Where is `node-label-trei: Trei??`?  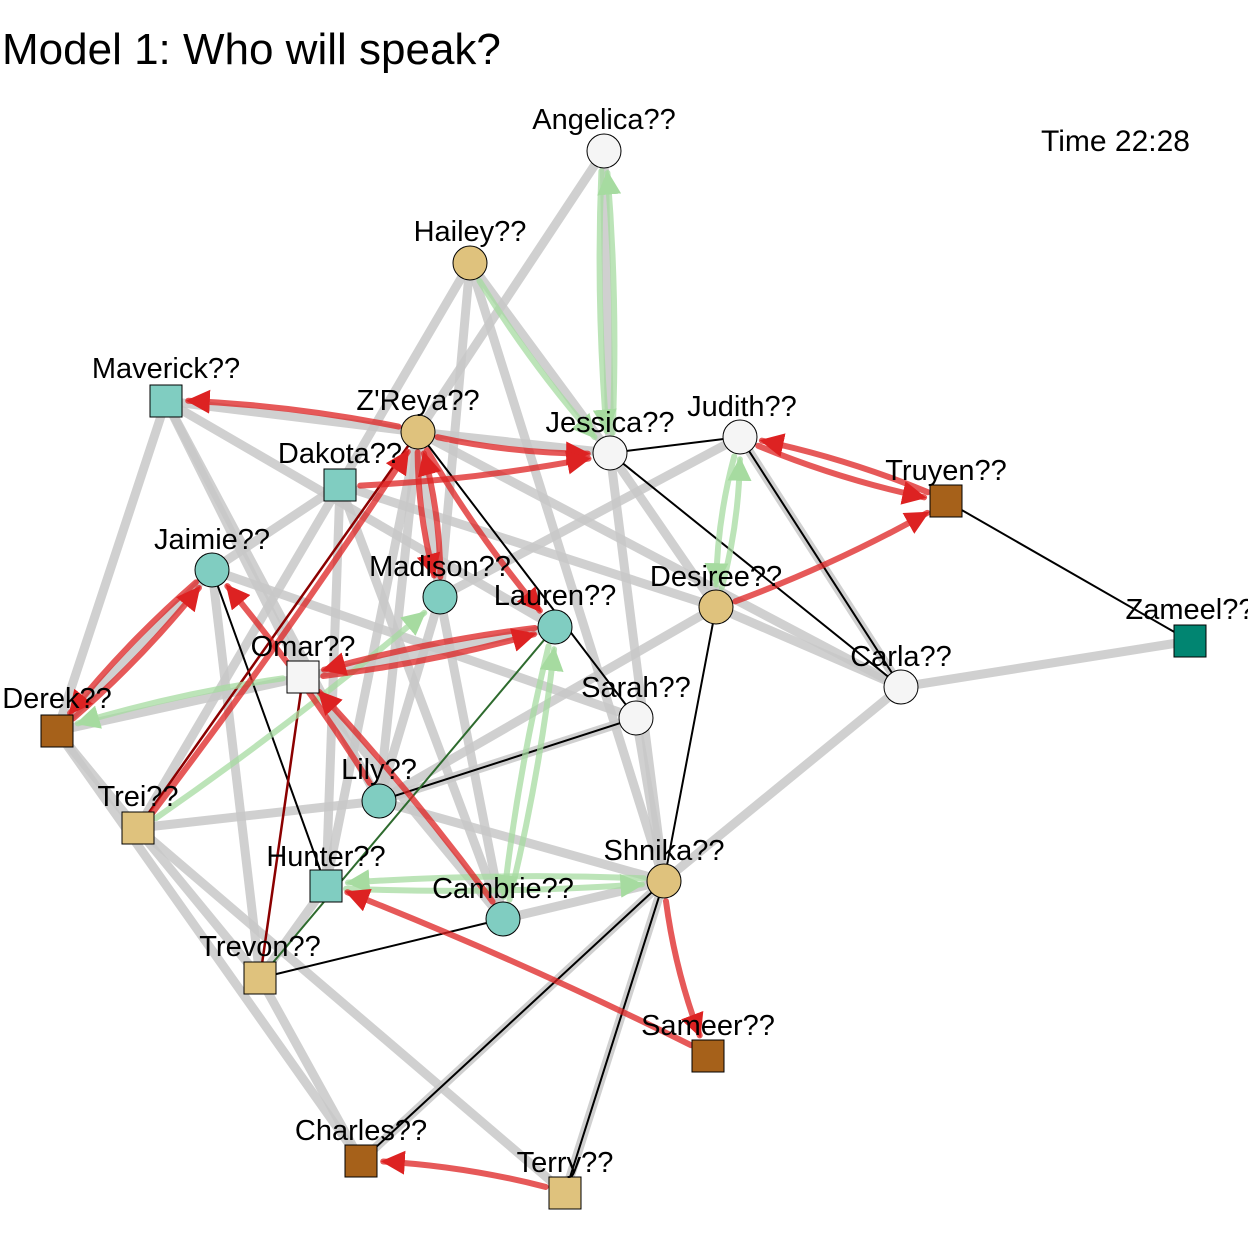 node-label-trei: Trei?? is located at coordinates (137, 797).